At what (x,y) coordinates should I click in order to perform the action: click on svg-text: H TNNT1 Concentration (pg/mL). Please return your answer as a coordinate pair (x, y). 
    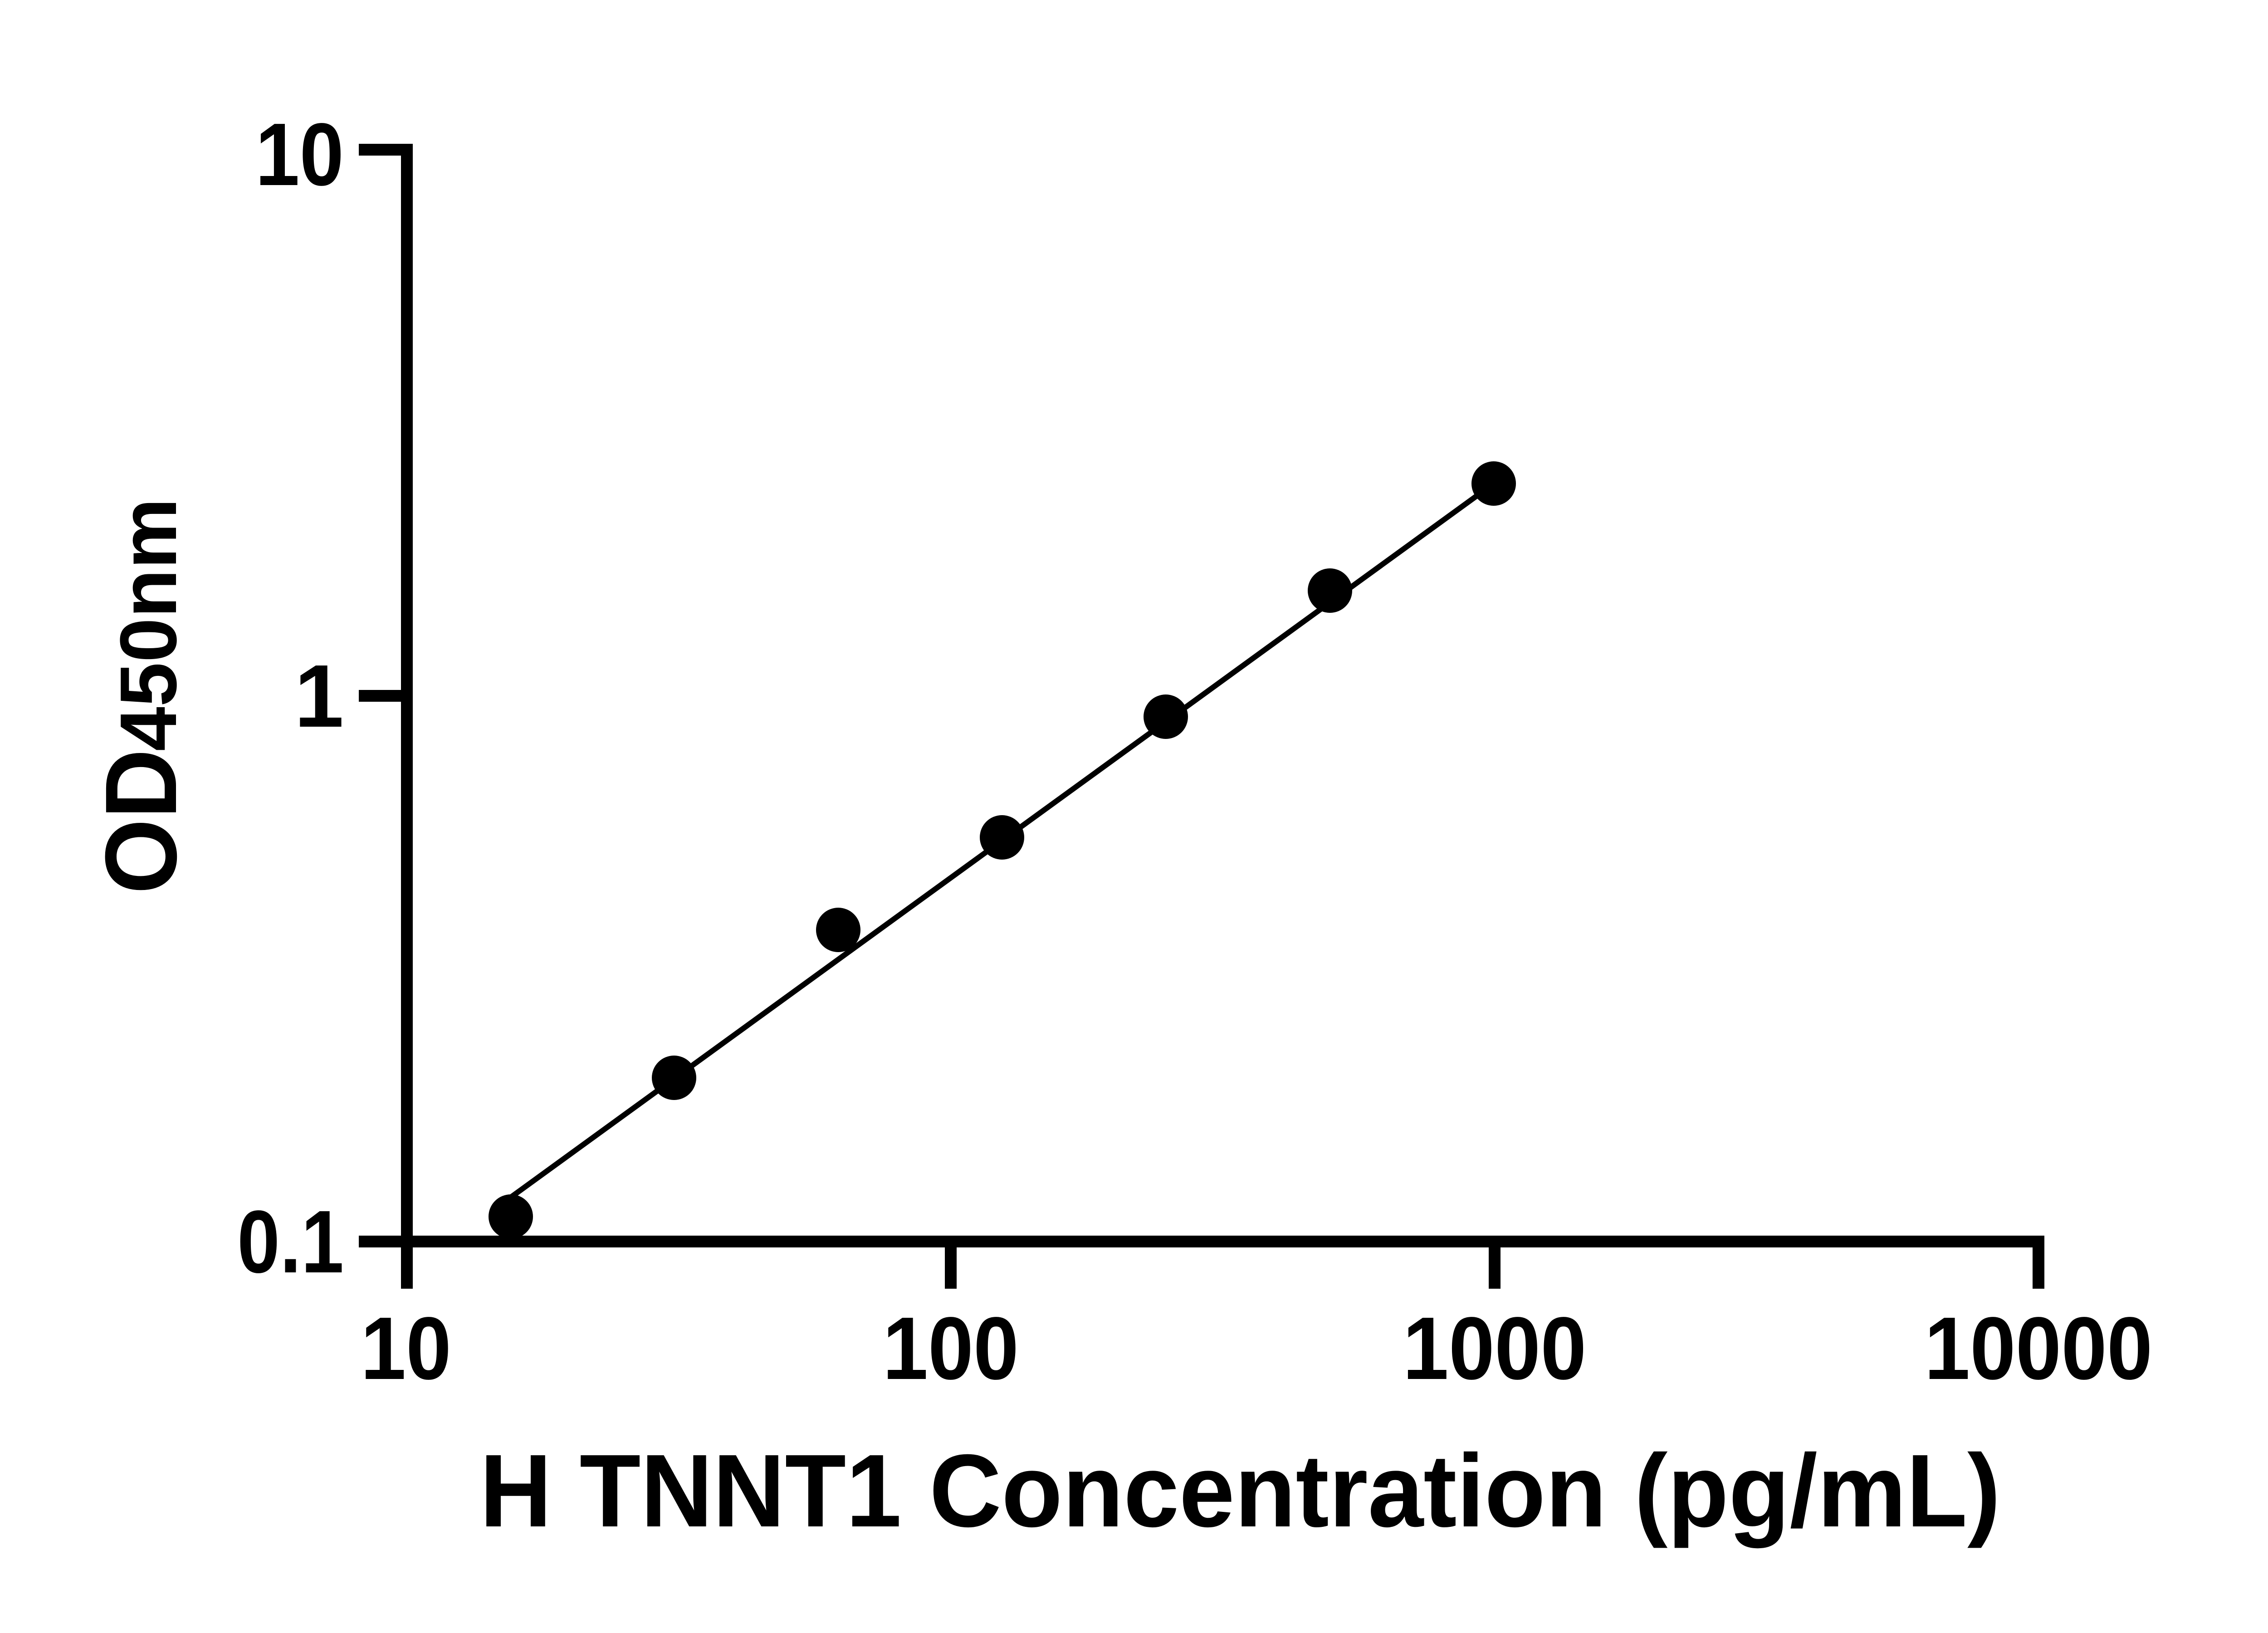
    Looking at the image, I should click on (1241, 1491).